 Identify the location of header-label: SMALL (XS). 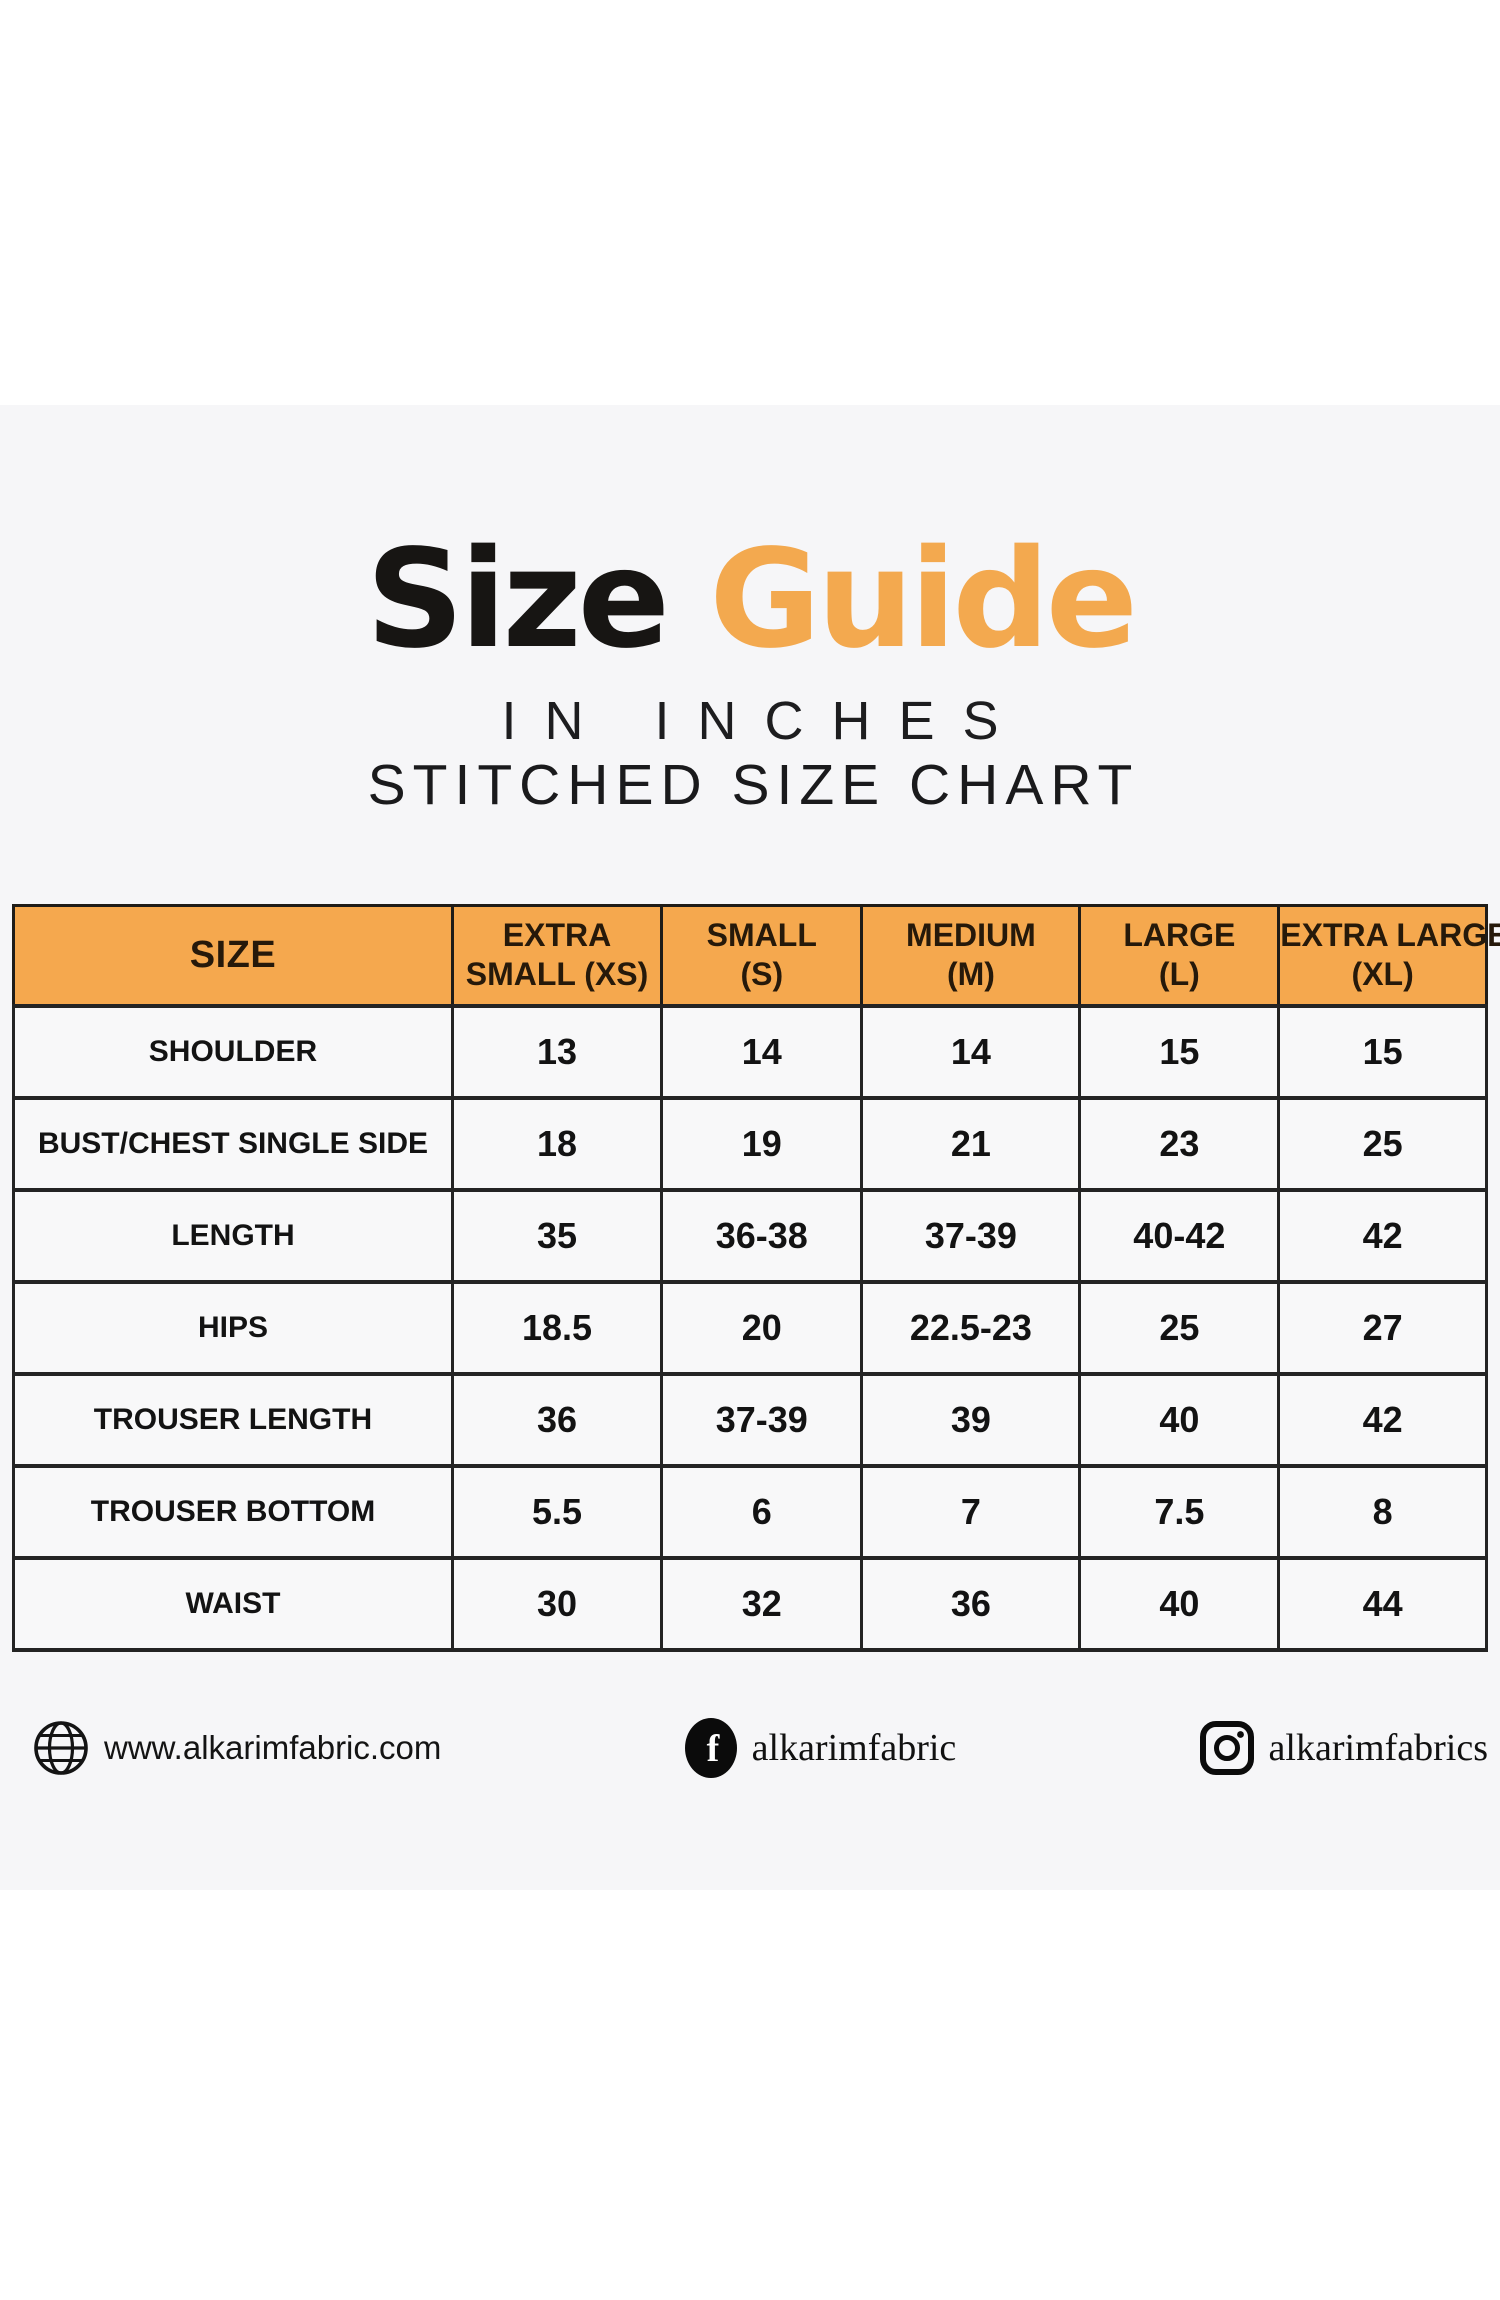
(557, 974).